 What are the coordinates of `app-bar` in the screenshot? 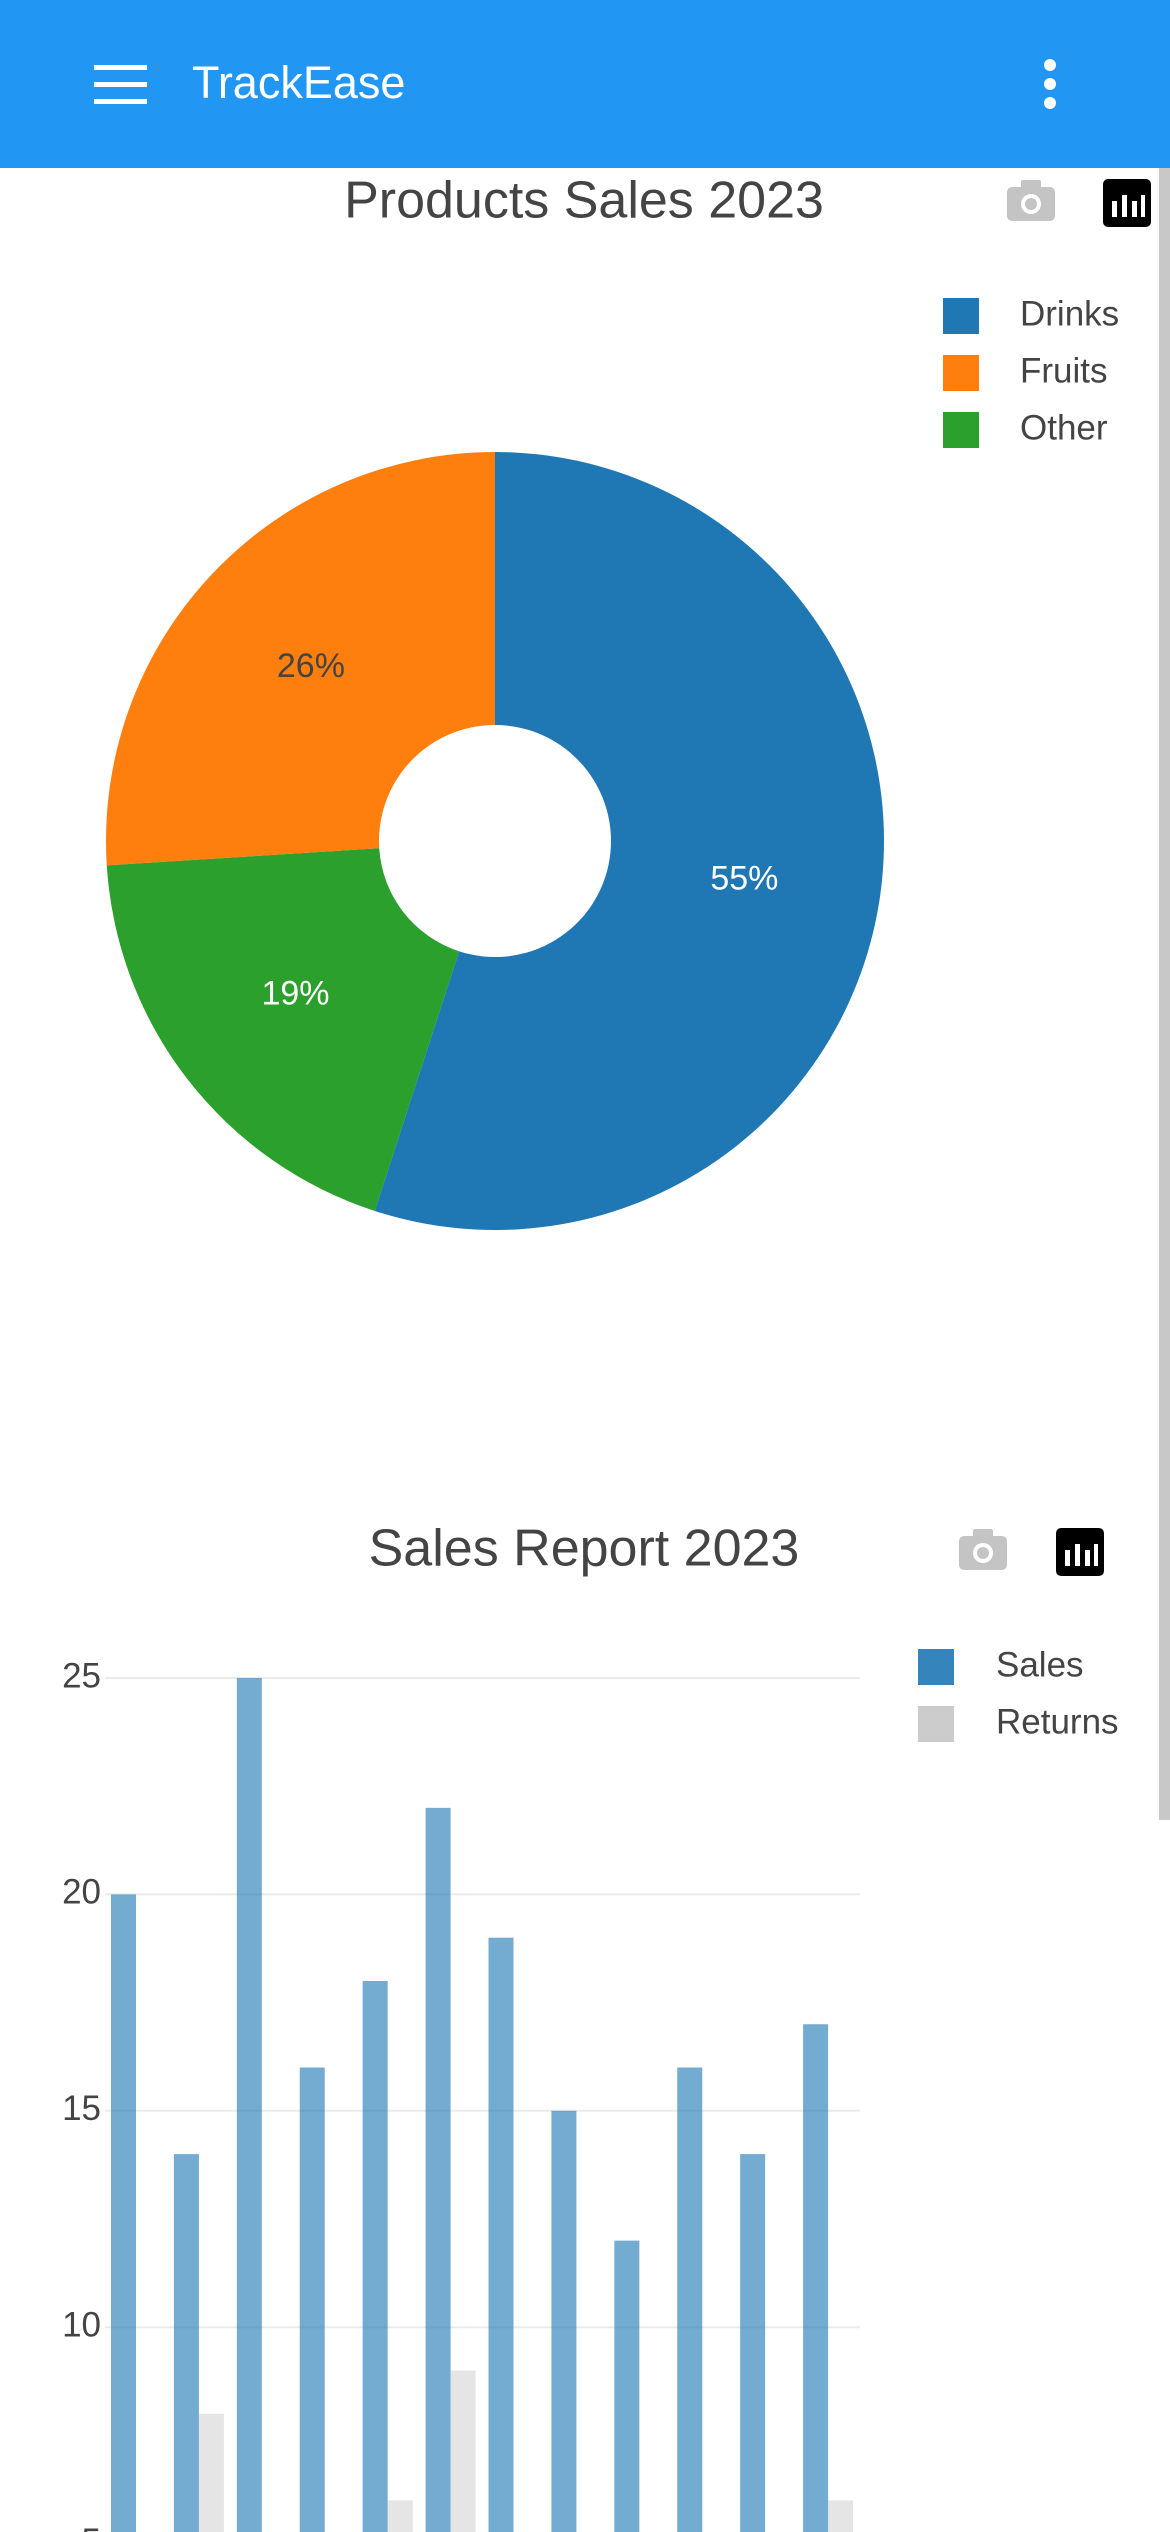 It's located at (585, 84).